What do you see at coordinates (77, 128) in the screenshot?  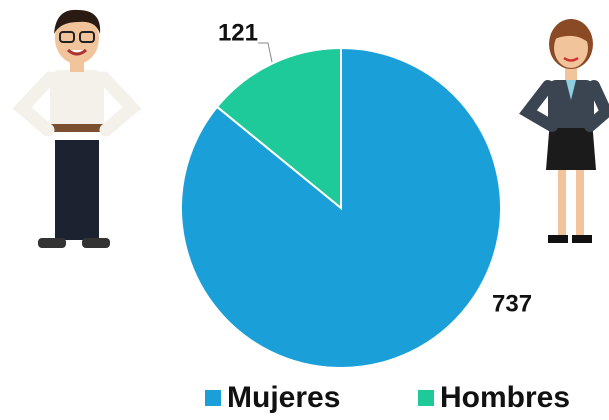 I see `man-illustration` at bounding box center [77, 128].